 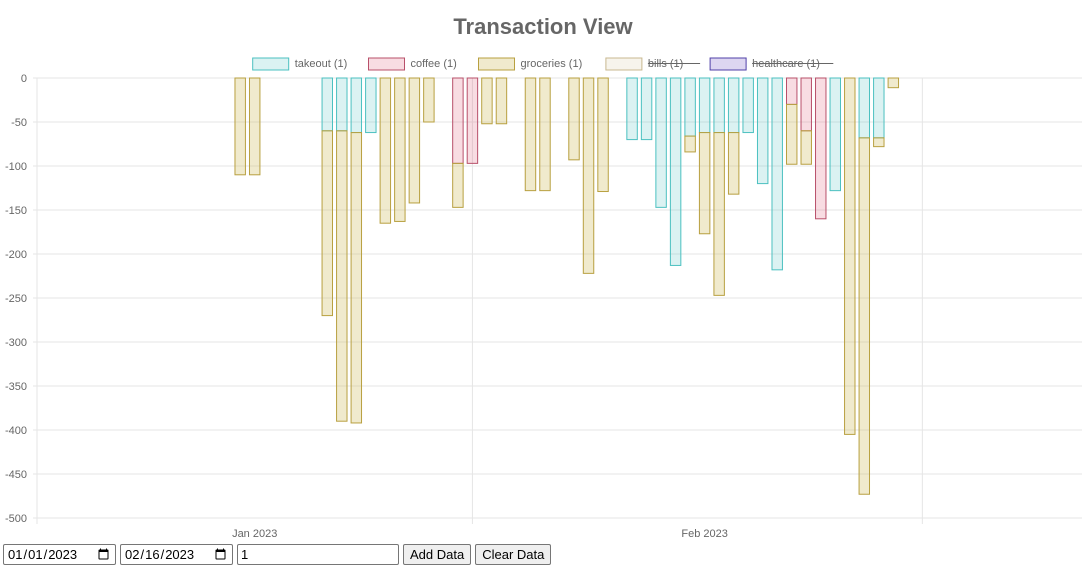 I want to click on end-date-input, so click(x=176, y=554).